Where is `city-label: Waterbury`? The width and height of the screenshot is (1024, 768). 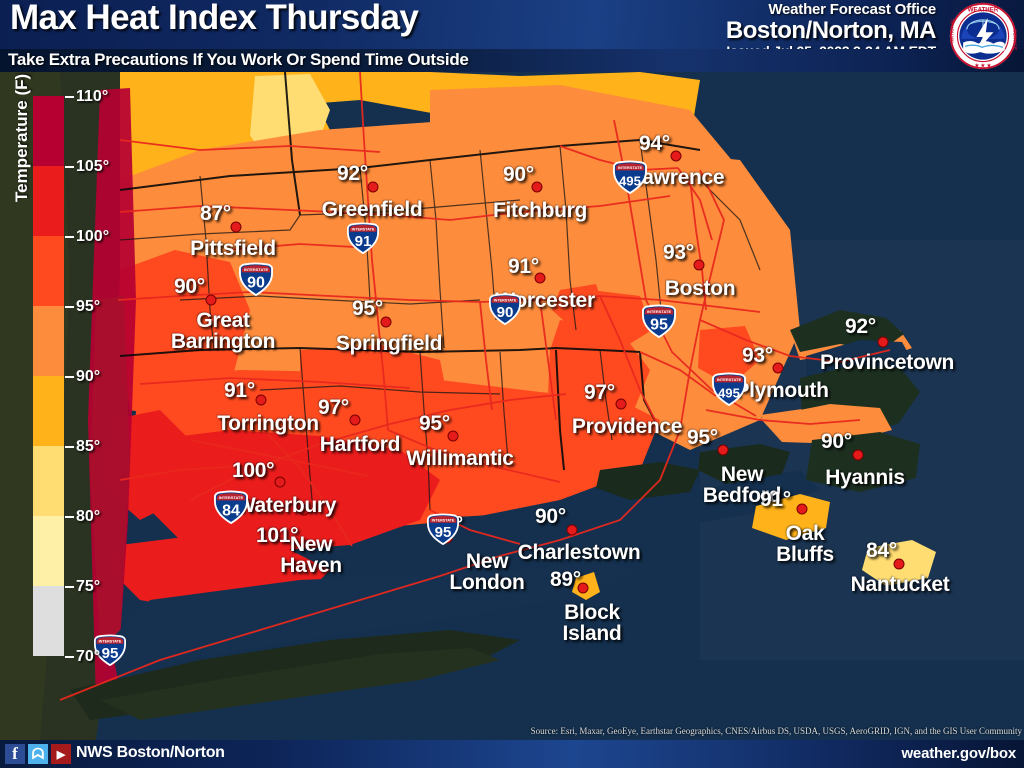 city-label: Waterbury is located at coordinates (286, 505).